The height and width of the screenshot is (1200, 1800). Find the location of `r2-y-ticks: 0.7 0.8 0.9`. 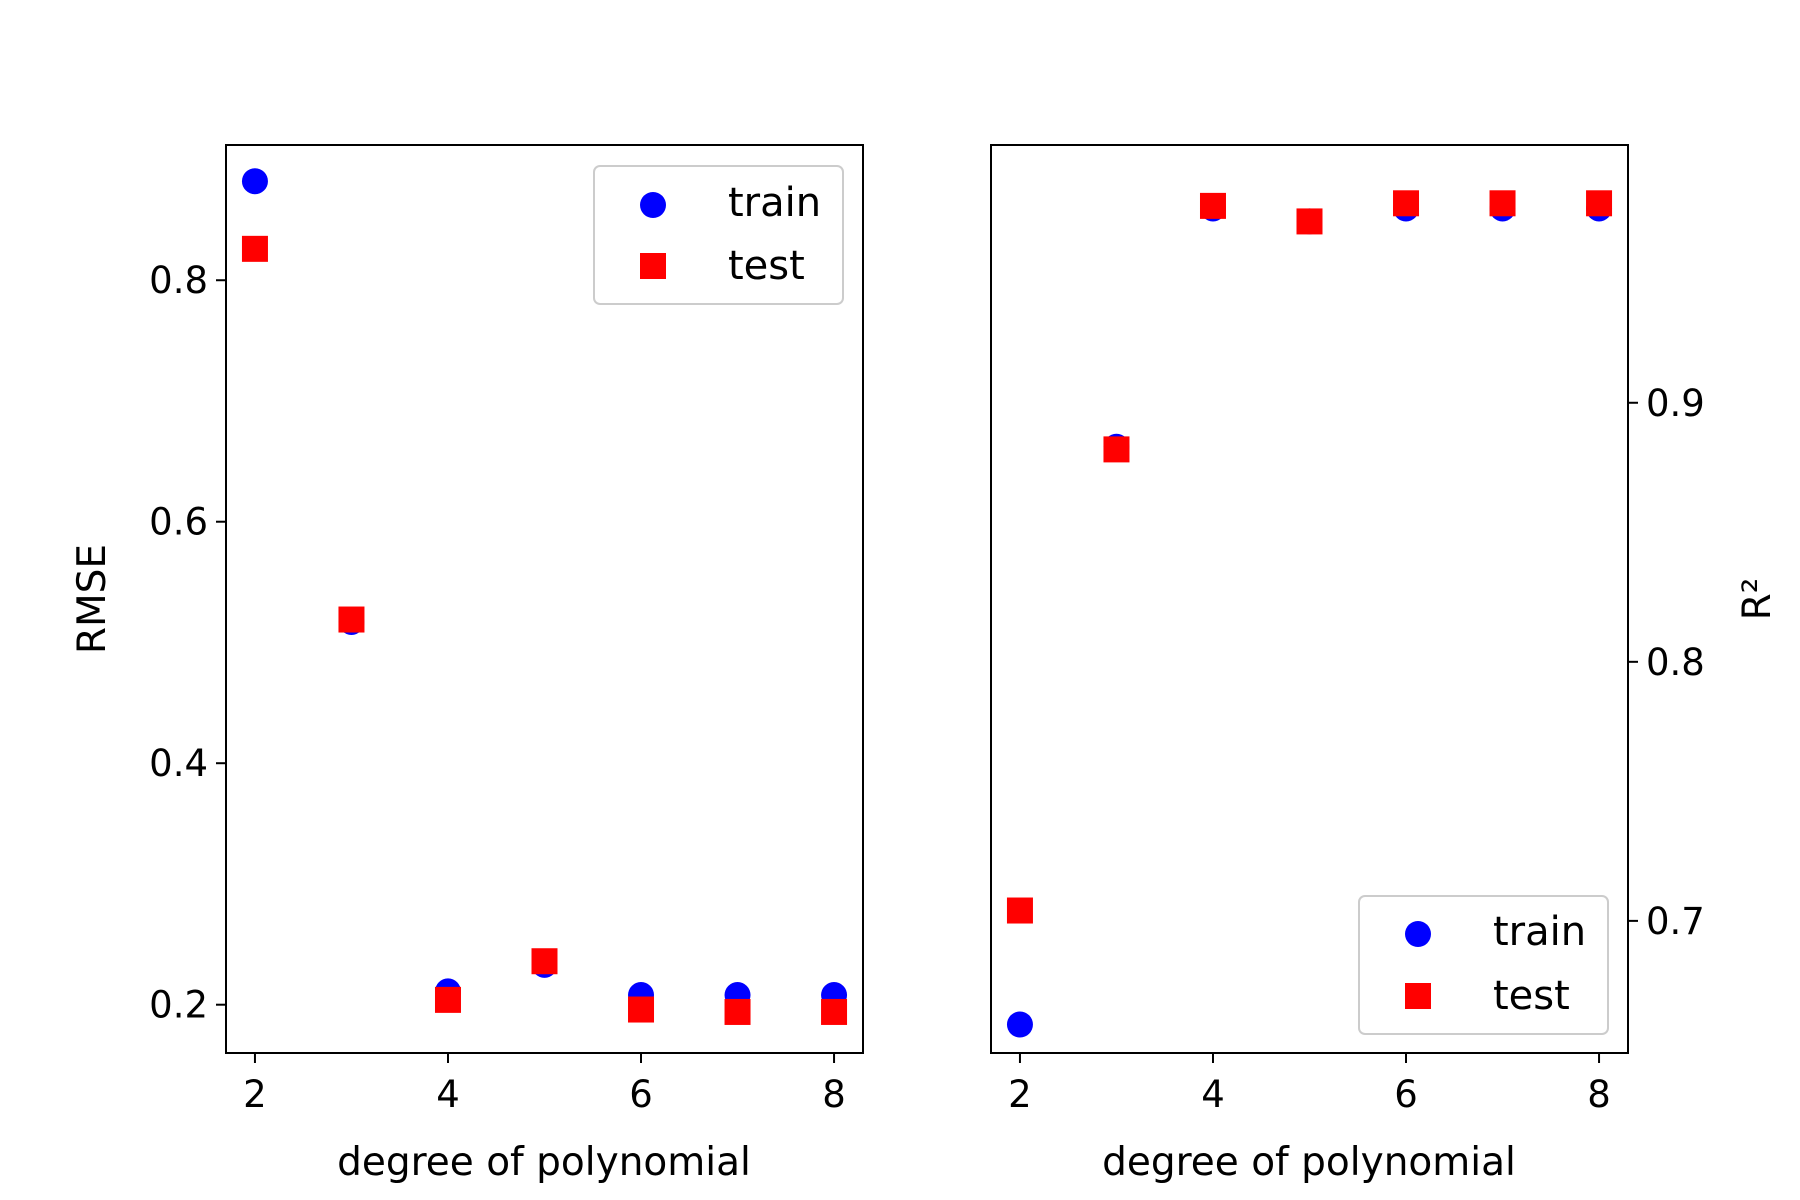

r2-y-ticks: 0.7 0.8 0.9 is located at coordinates (1666, 662).